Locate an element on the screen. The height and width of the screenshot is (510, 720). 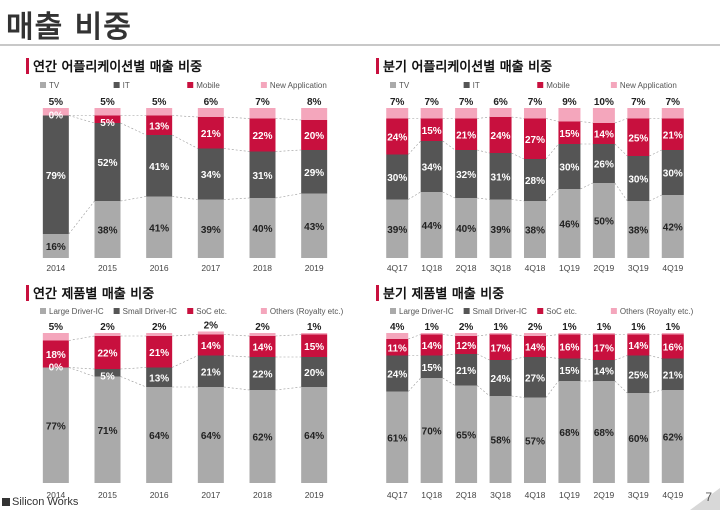
category-label: 2Q18 is located at coordinates (466, 268).